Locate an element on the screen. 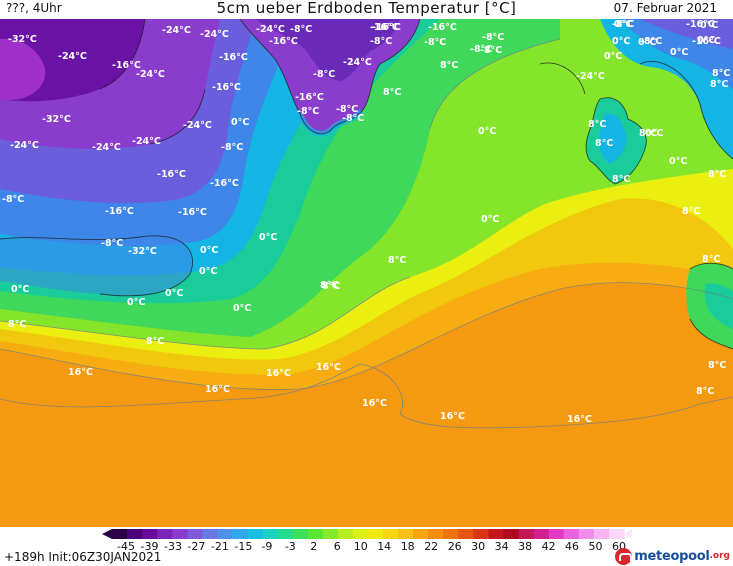  legend-left-arrow is located at coordinates (107, 534).